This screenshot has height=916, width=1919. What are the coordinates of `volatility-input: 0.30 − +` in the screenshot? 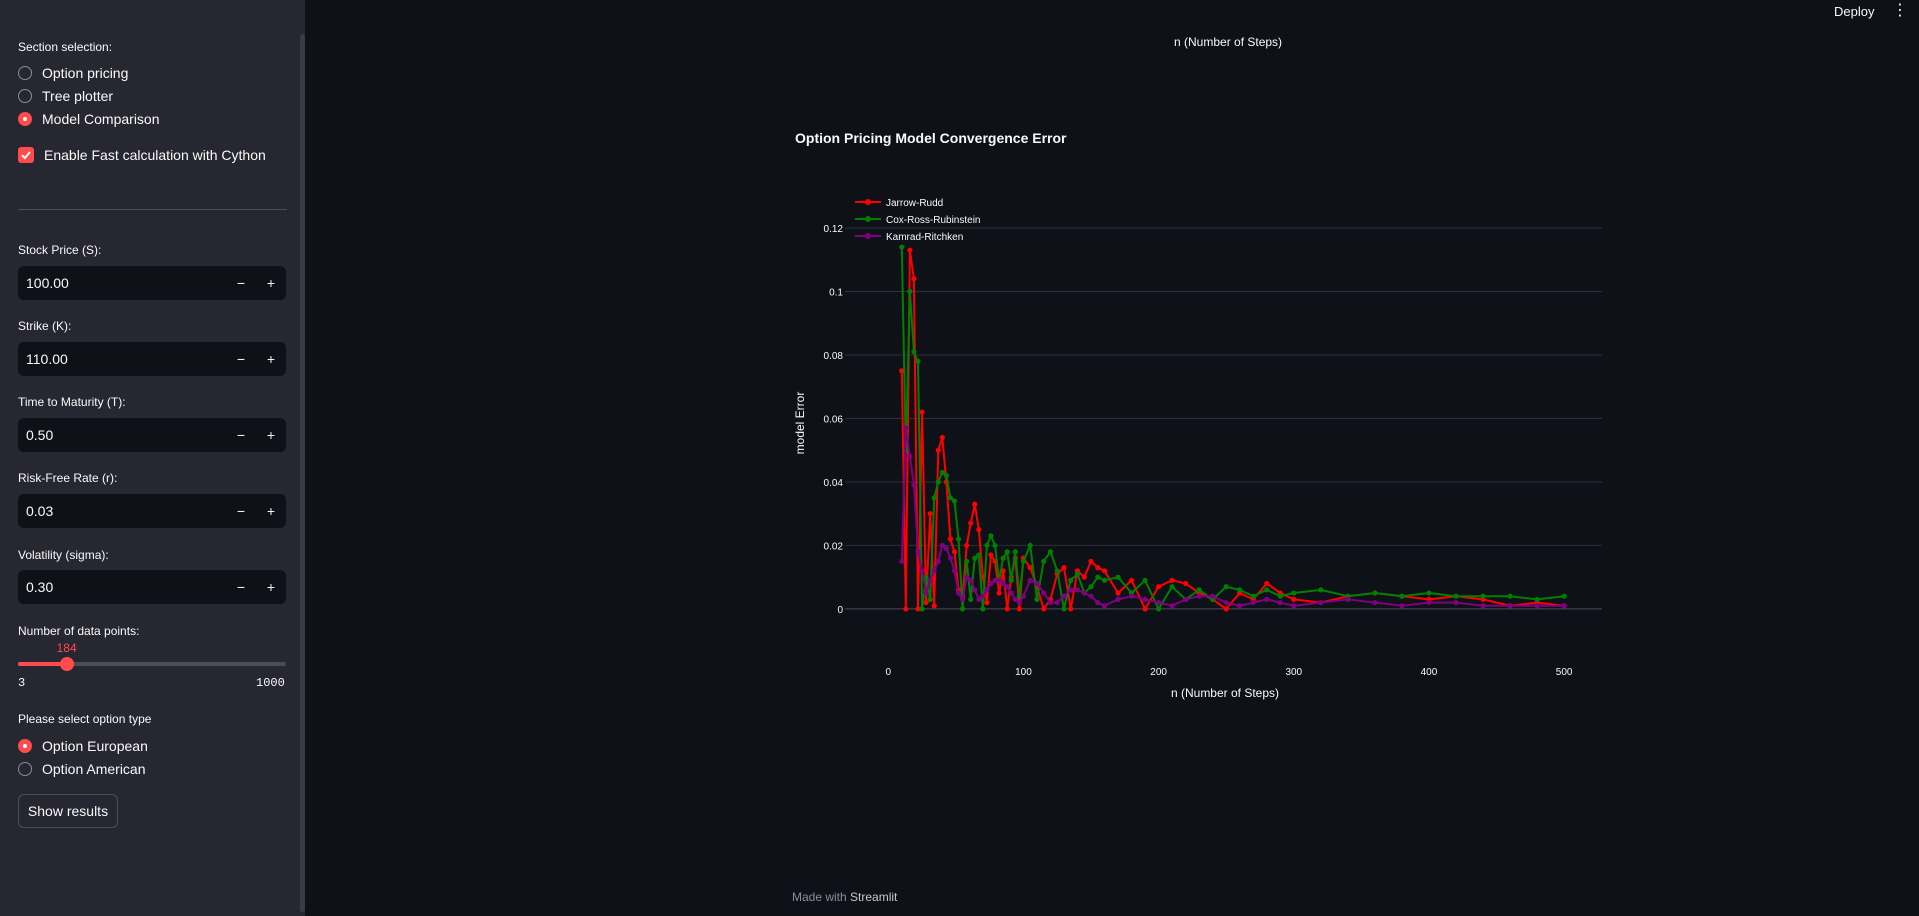 It's located at (152, 587).